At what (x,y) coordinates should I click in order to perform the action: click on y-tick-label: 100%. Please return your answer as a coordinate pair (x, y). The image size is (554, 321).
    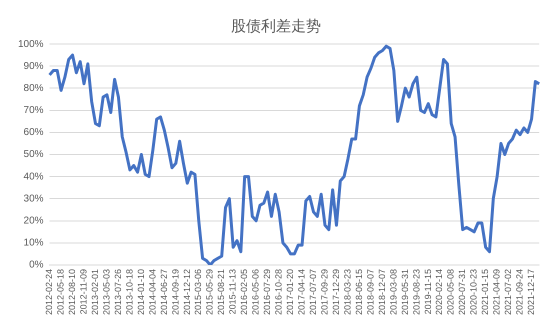
    Looking at the image, I should click on (31, 44).